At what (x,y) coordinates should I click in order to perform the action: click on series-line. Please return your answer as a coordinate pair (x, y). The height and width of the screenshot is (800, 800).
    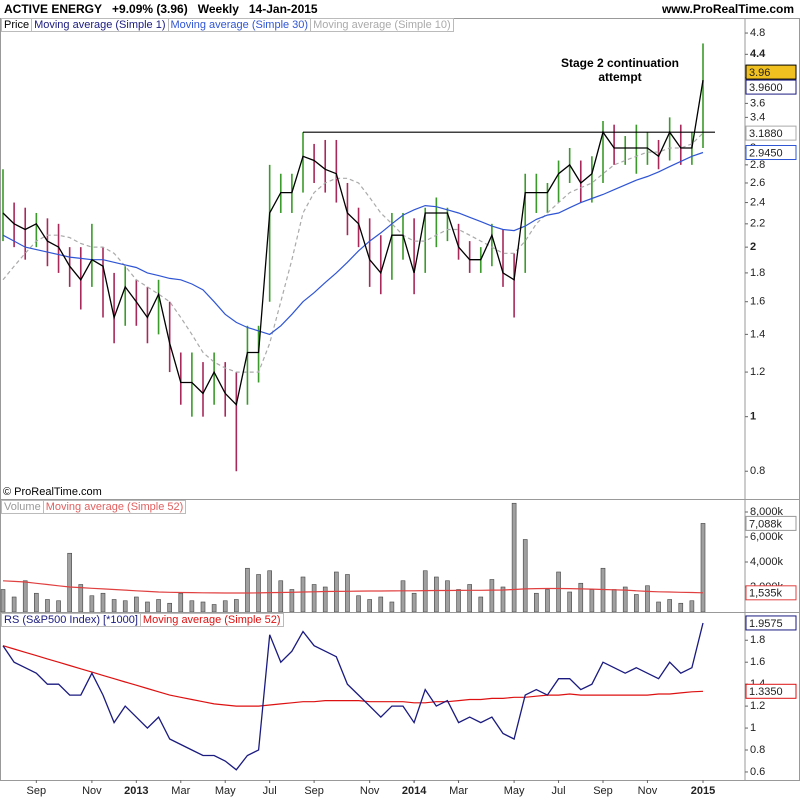
    Looking at the image, I should click on (353, 587).